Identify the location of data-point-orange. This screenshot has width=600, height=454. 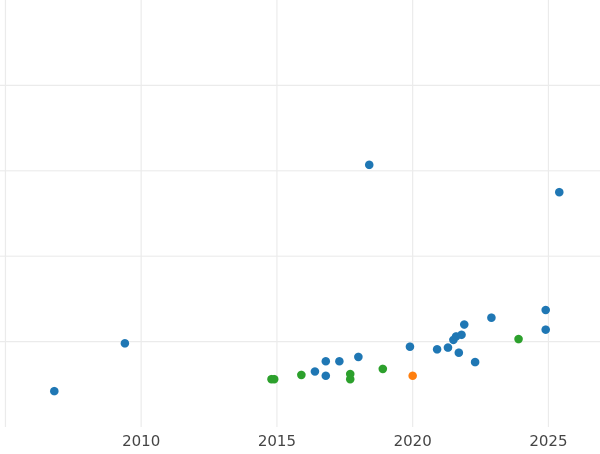
(412, 376).